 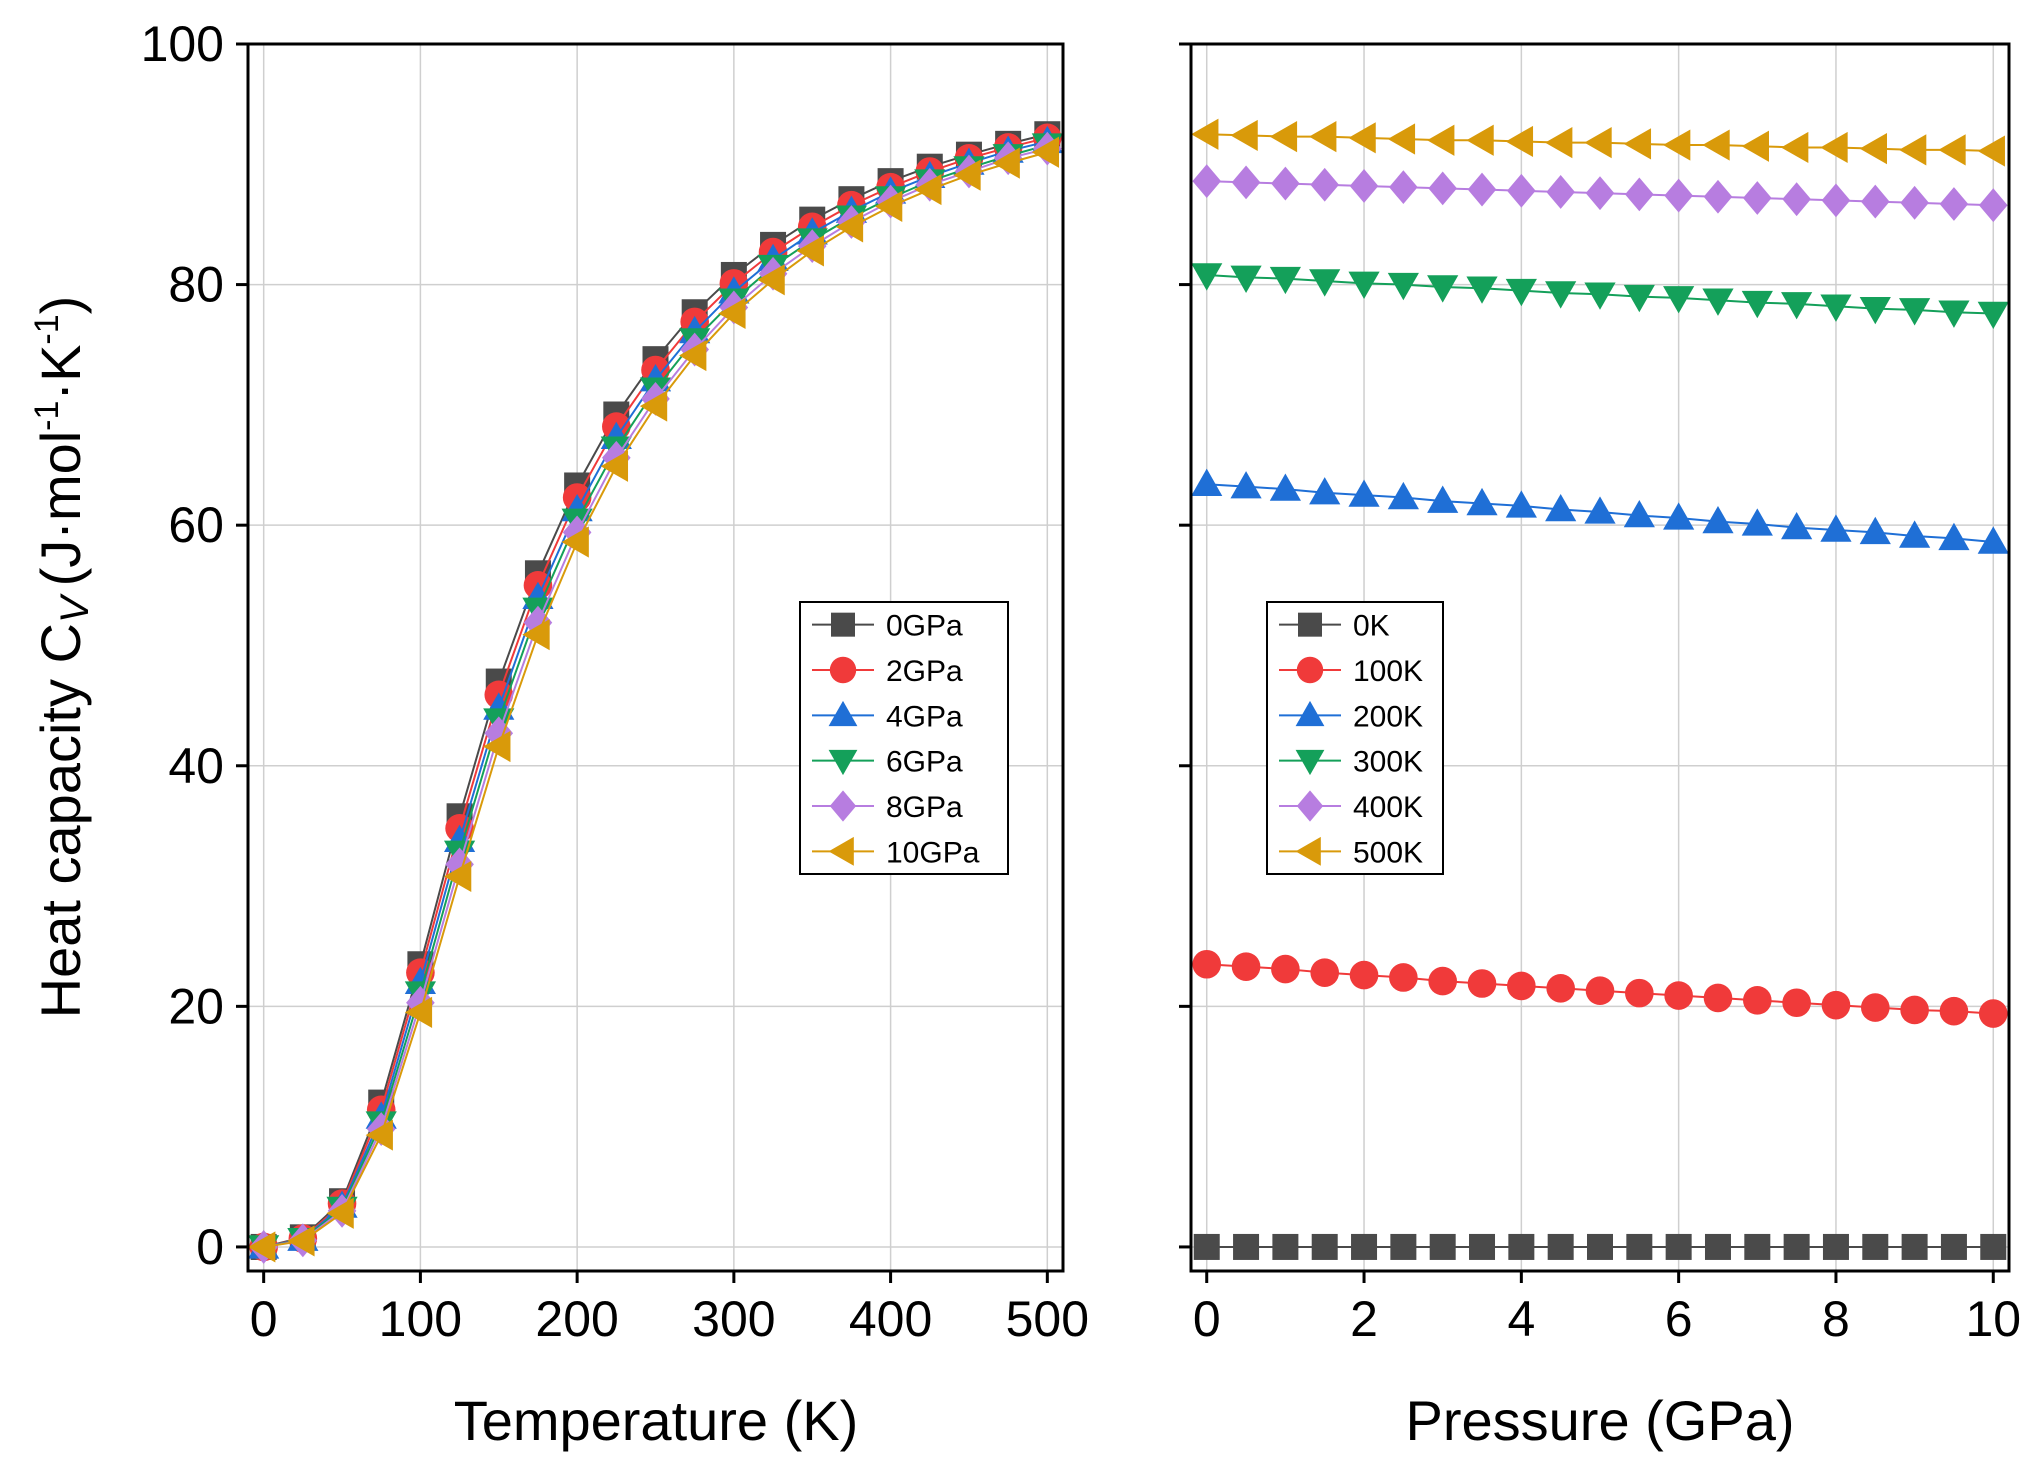 What do you see at coordinates (1388, 716) in the screenshot?
I see `right-legend-label: 200K` at bounding box center [1388, 716].